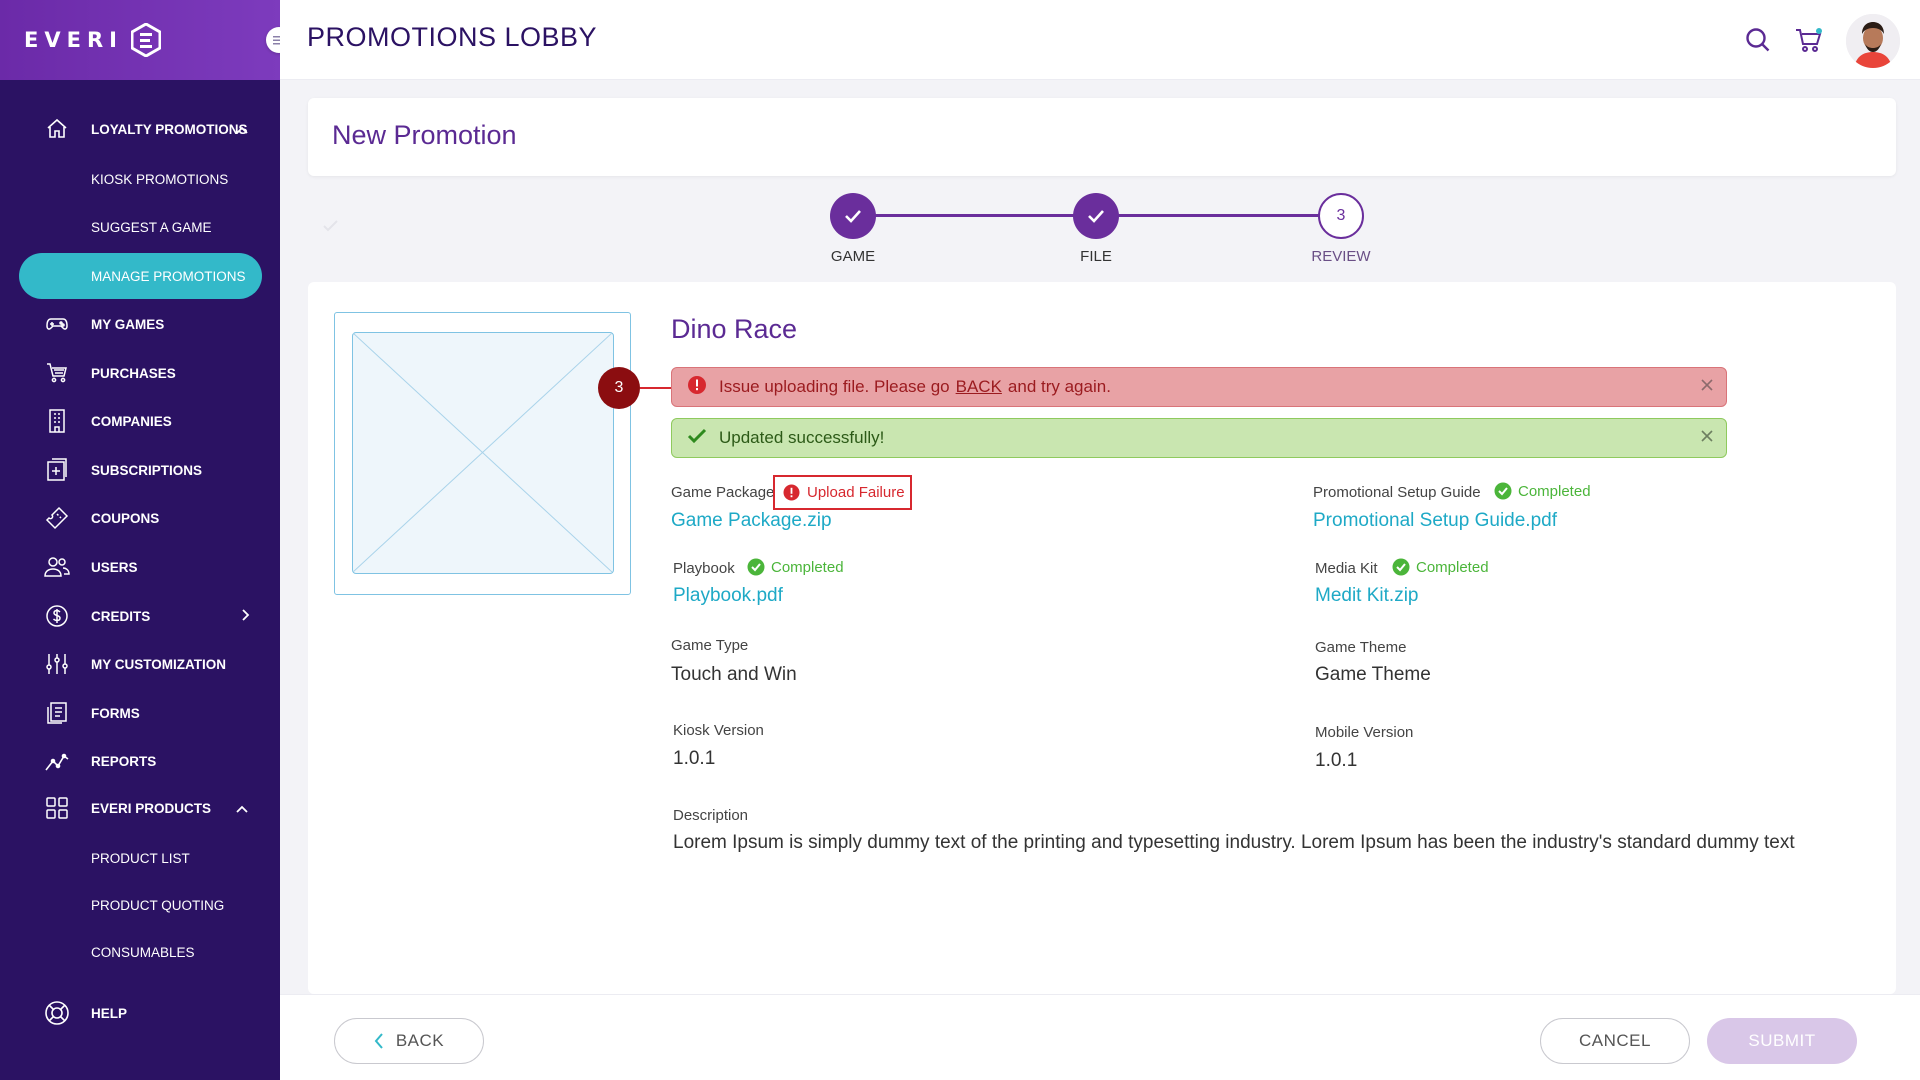  I want to click on error-alert-text: Issue uploading file. Please go, so click(834, 386).